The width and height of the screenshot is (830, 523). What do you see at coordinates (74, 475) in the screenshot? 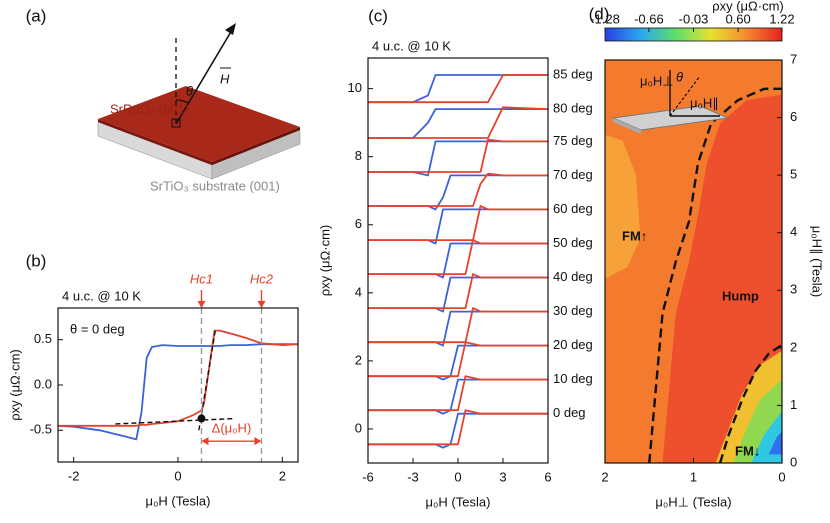
I see `x-tick-label: -2` at bounding box center [74, 475].